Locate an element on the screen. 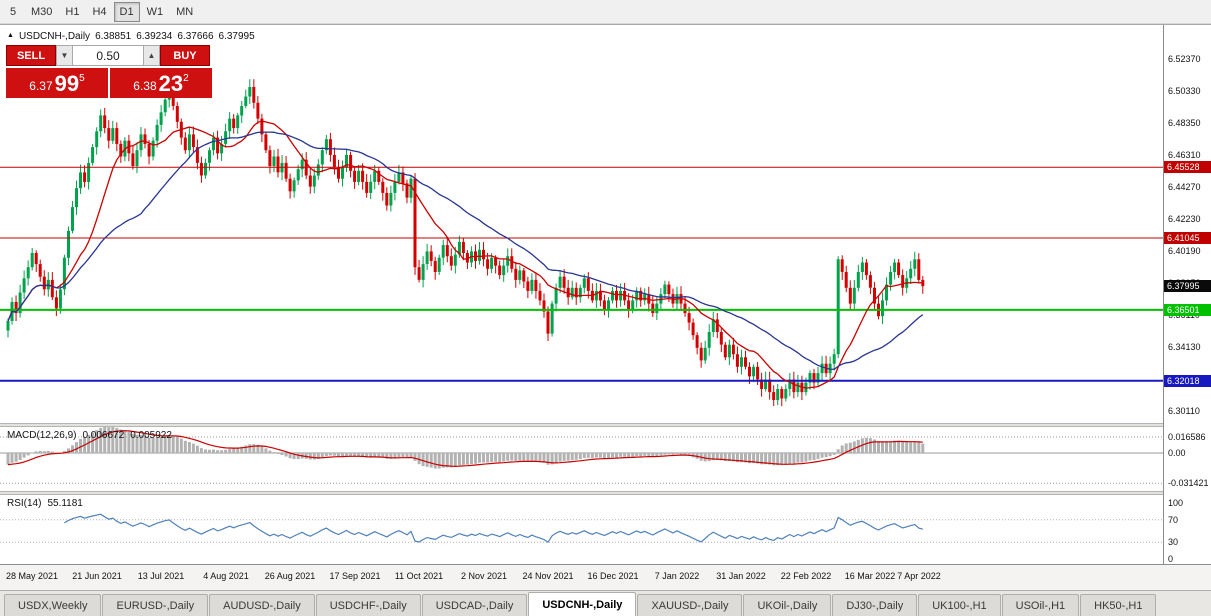 The image size is (1211, 616). price-tick: 6.44270 is located at coordinates (1184, 187).